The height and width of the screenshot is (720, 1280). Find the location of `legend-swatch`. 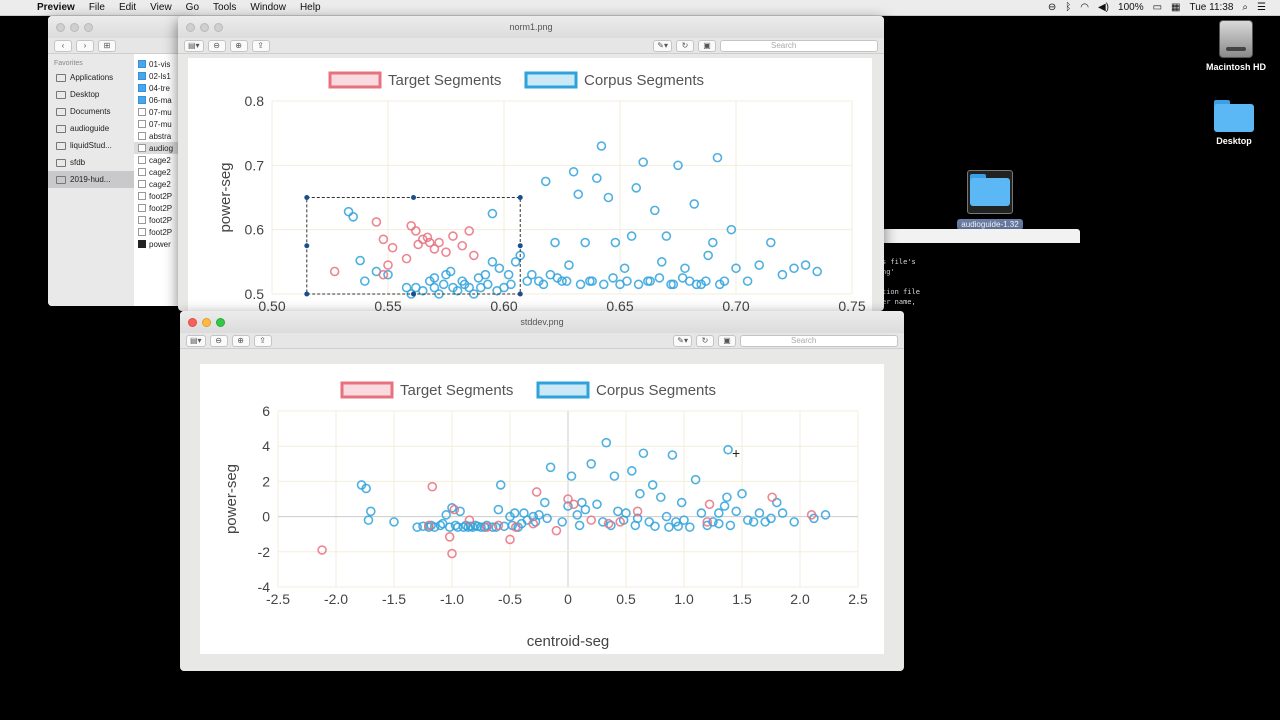

legend-swatch is located at coordinates (355, 80).